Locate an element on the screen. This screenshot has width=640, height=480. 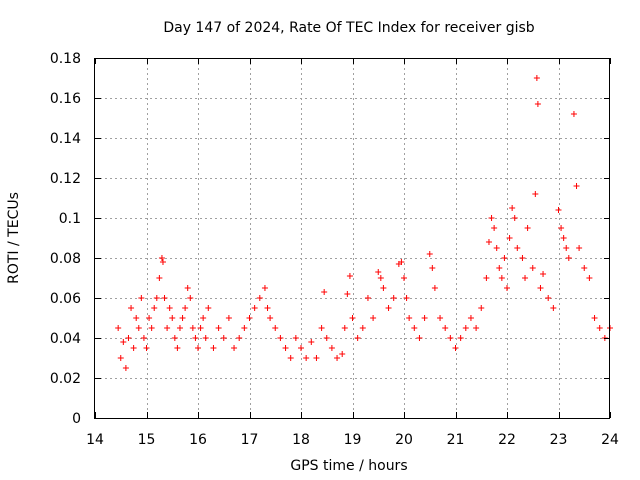
x-tick-label: 17 is located at coordinates (250, 440).